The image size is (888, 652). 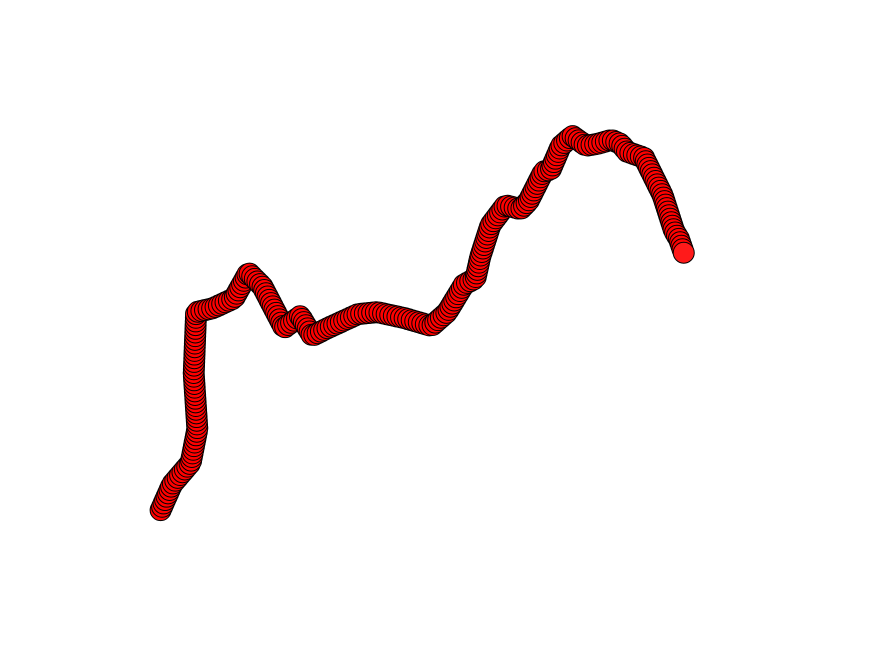 I want to click on scatter-point-final, so click(x=683, y=252).